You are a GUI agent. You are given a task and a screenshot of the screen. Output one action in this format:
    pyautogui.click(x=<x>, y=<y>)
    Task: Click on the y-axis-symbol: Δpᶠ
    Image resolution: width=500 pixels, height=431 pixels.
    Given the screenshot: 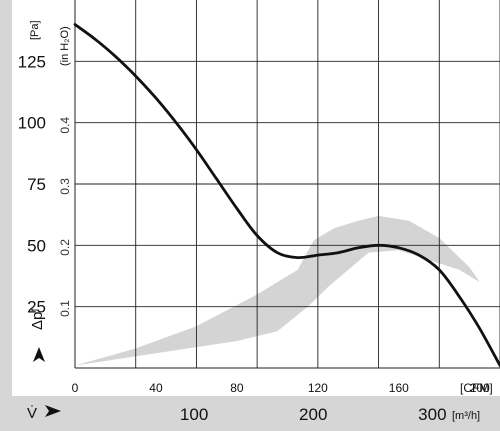 What is the action you would take?
    pyautogui.click(x=37, y=319)
    